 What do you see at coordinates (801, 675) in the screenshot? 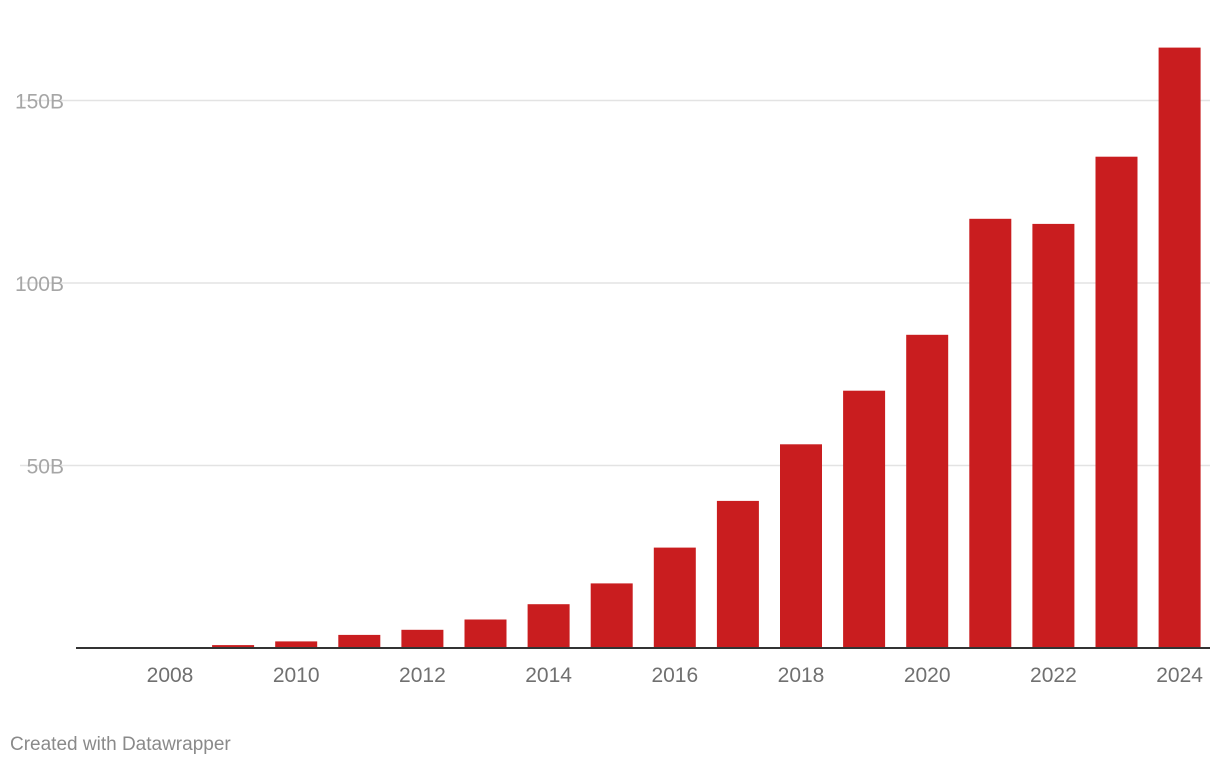
I see `x-tick-label: 2018` at bounding box center [801, 675].